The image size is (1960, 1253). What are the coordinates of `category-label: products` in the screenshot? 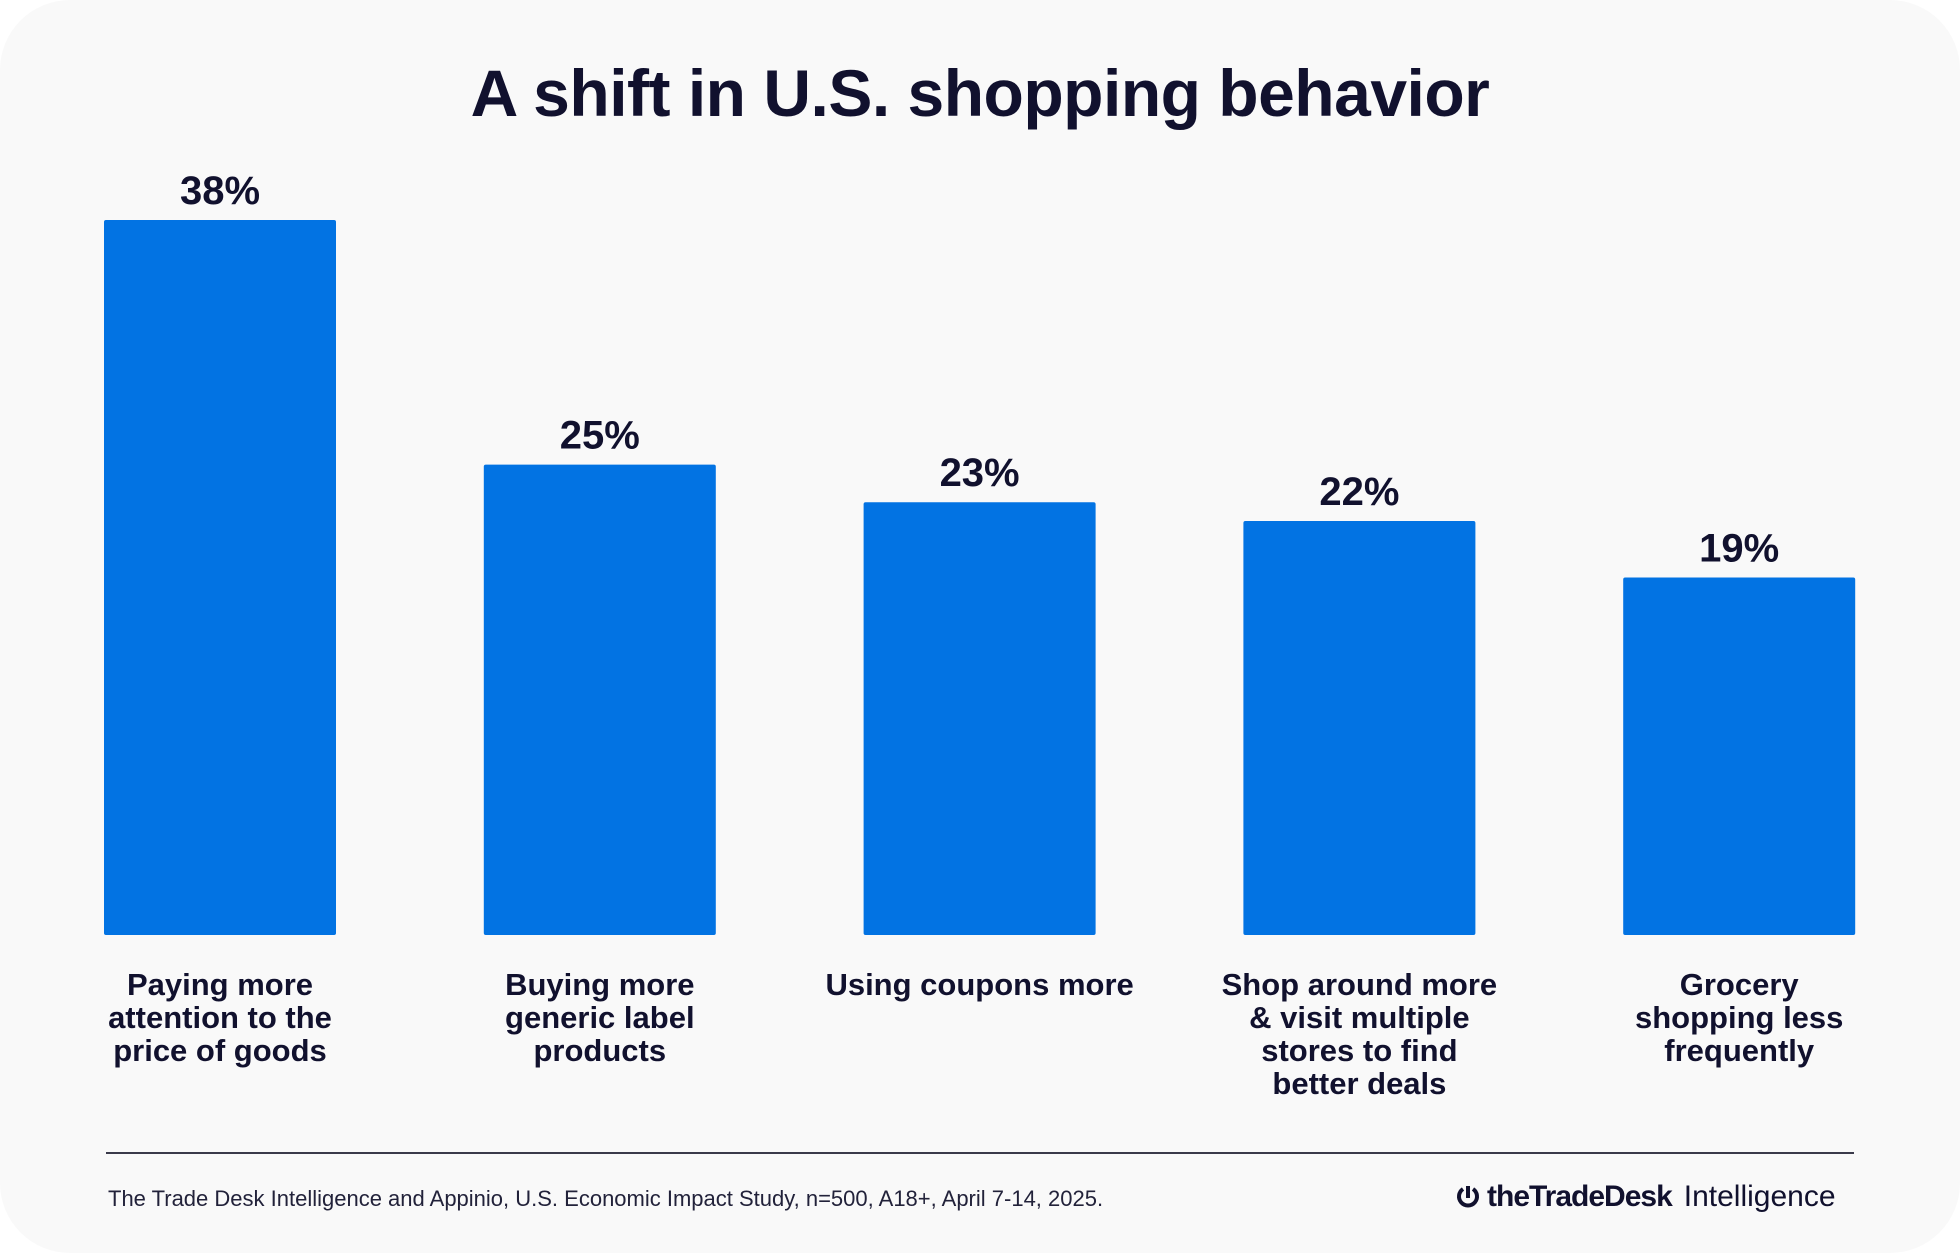 It's located at (599, 1050).